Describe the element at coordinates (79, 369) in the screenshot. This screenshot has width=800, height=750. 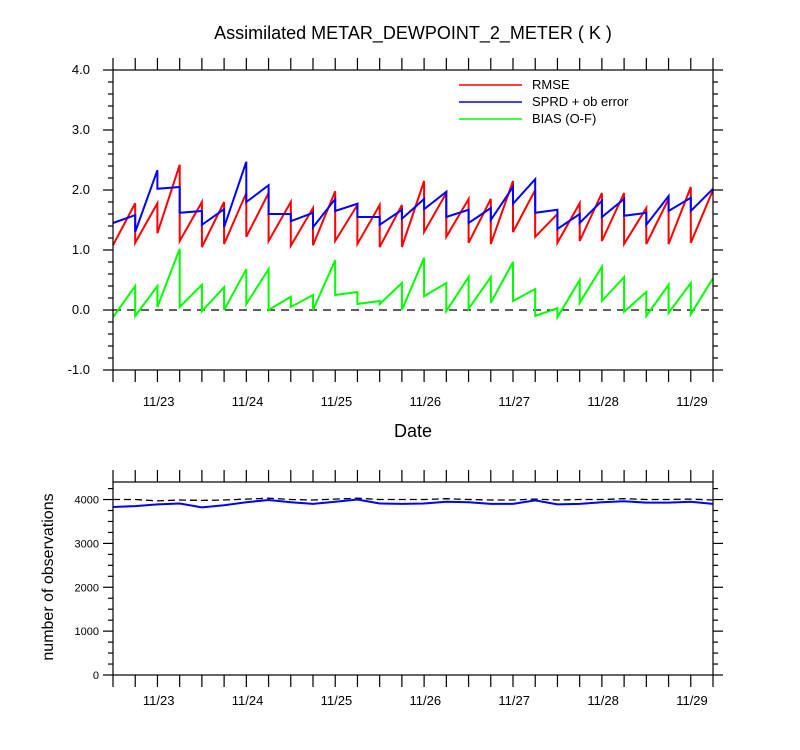
I see `y-tick-label: -1.0` at that location.